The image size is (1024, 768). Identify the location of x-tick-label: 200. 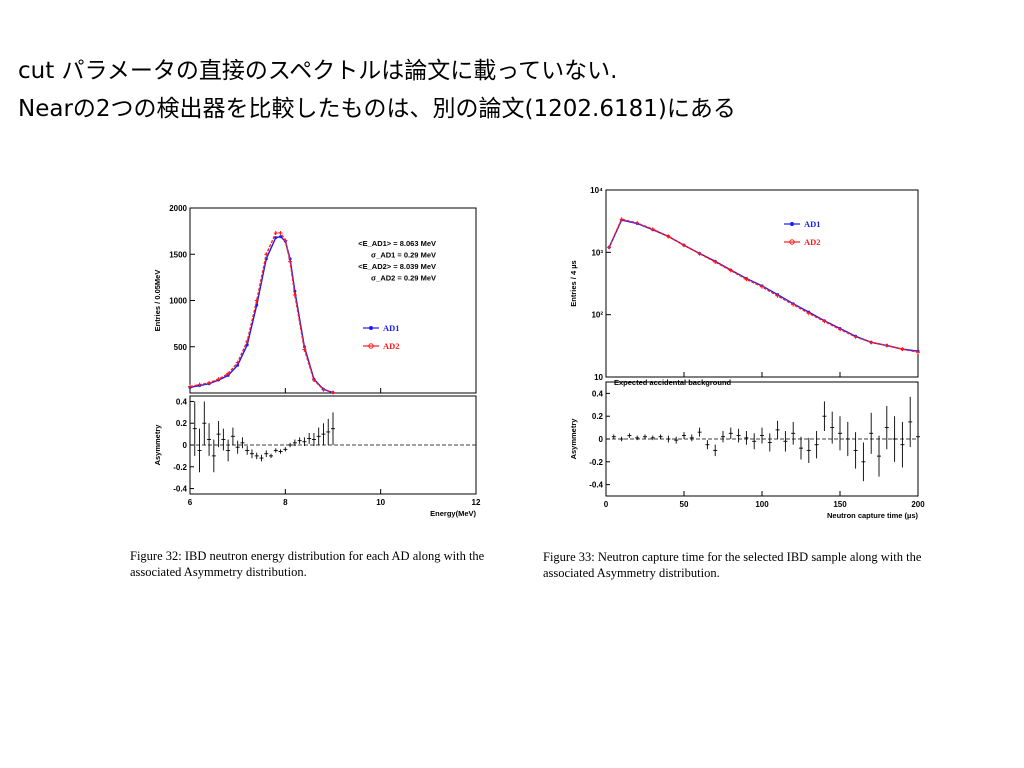
(918, 504).